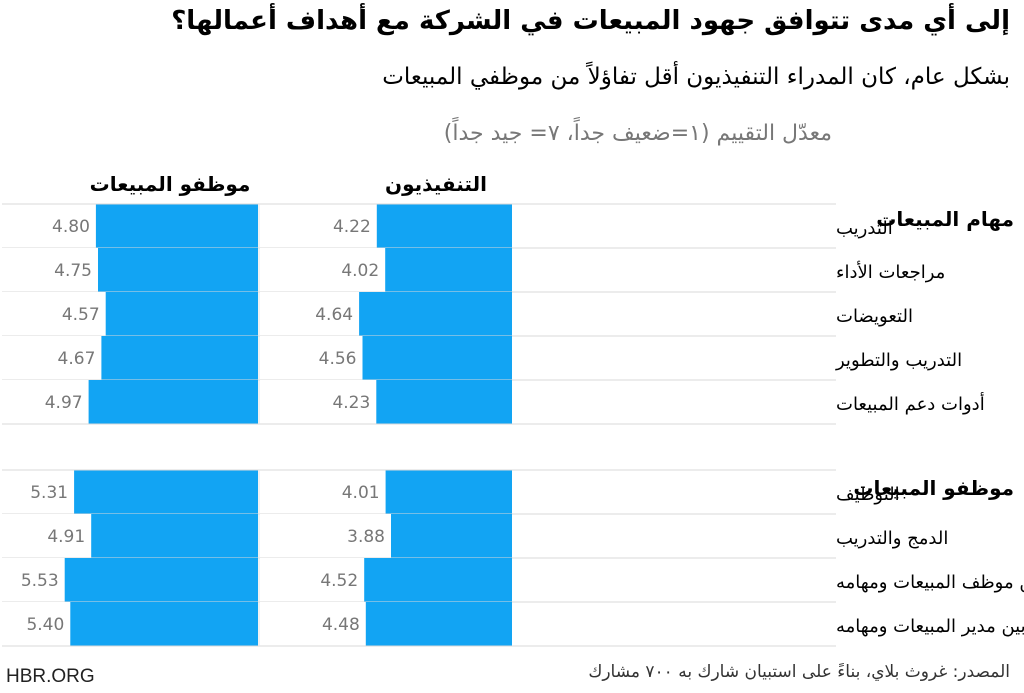  What do you see at coordinates (945, 219) in the screenshot?
I see `group-label-sales-tasks: مهام المبيعات` at bounding box center [945, 219].